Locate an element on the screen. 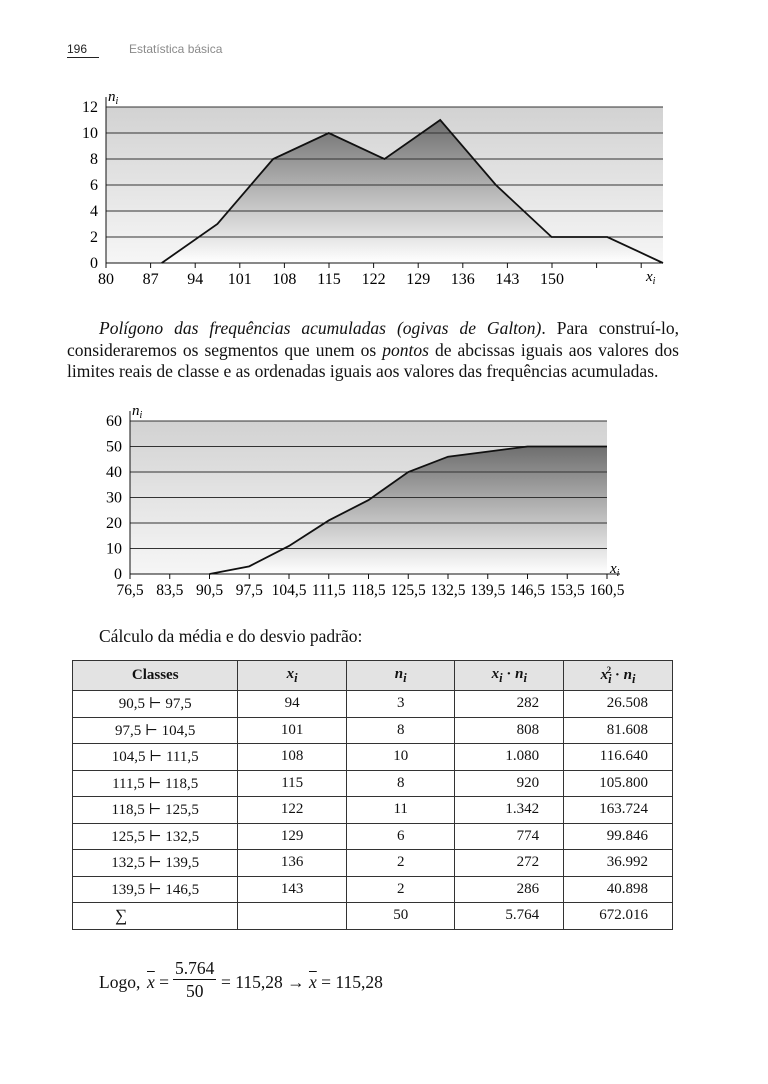  x-tick-label: 143 is located at coordinates (507, 279).